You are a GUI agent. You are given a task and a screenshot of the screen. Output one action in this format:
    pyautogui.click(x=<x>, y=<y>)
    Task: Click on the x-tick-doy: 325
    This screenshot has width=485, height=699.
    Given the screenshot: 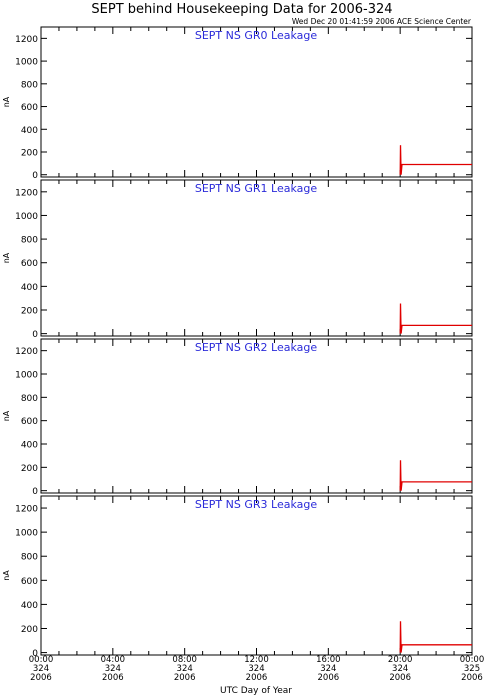 What is the action you would take?
    pyautogui.click(x=472, y=669)
    